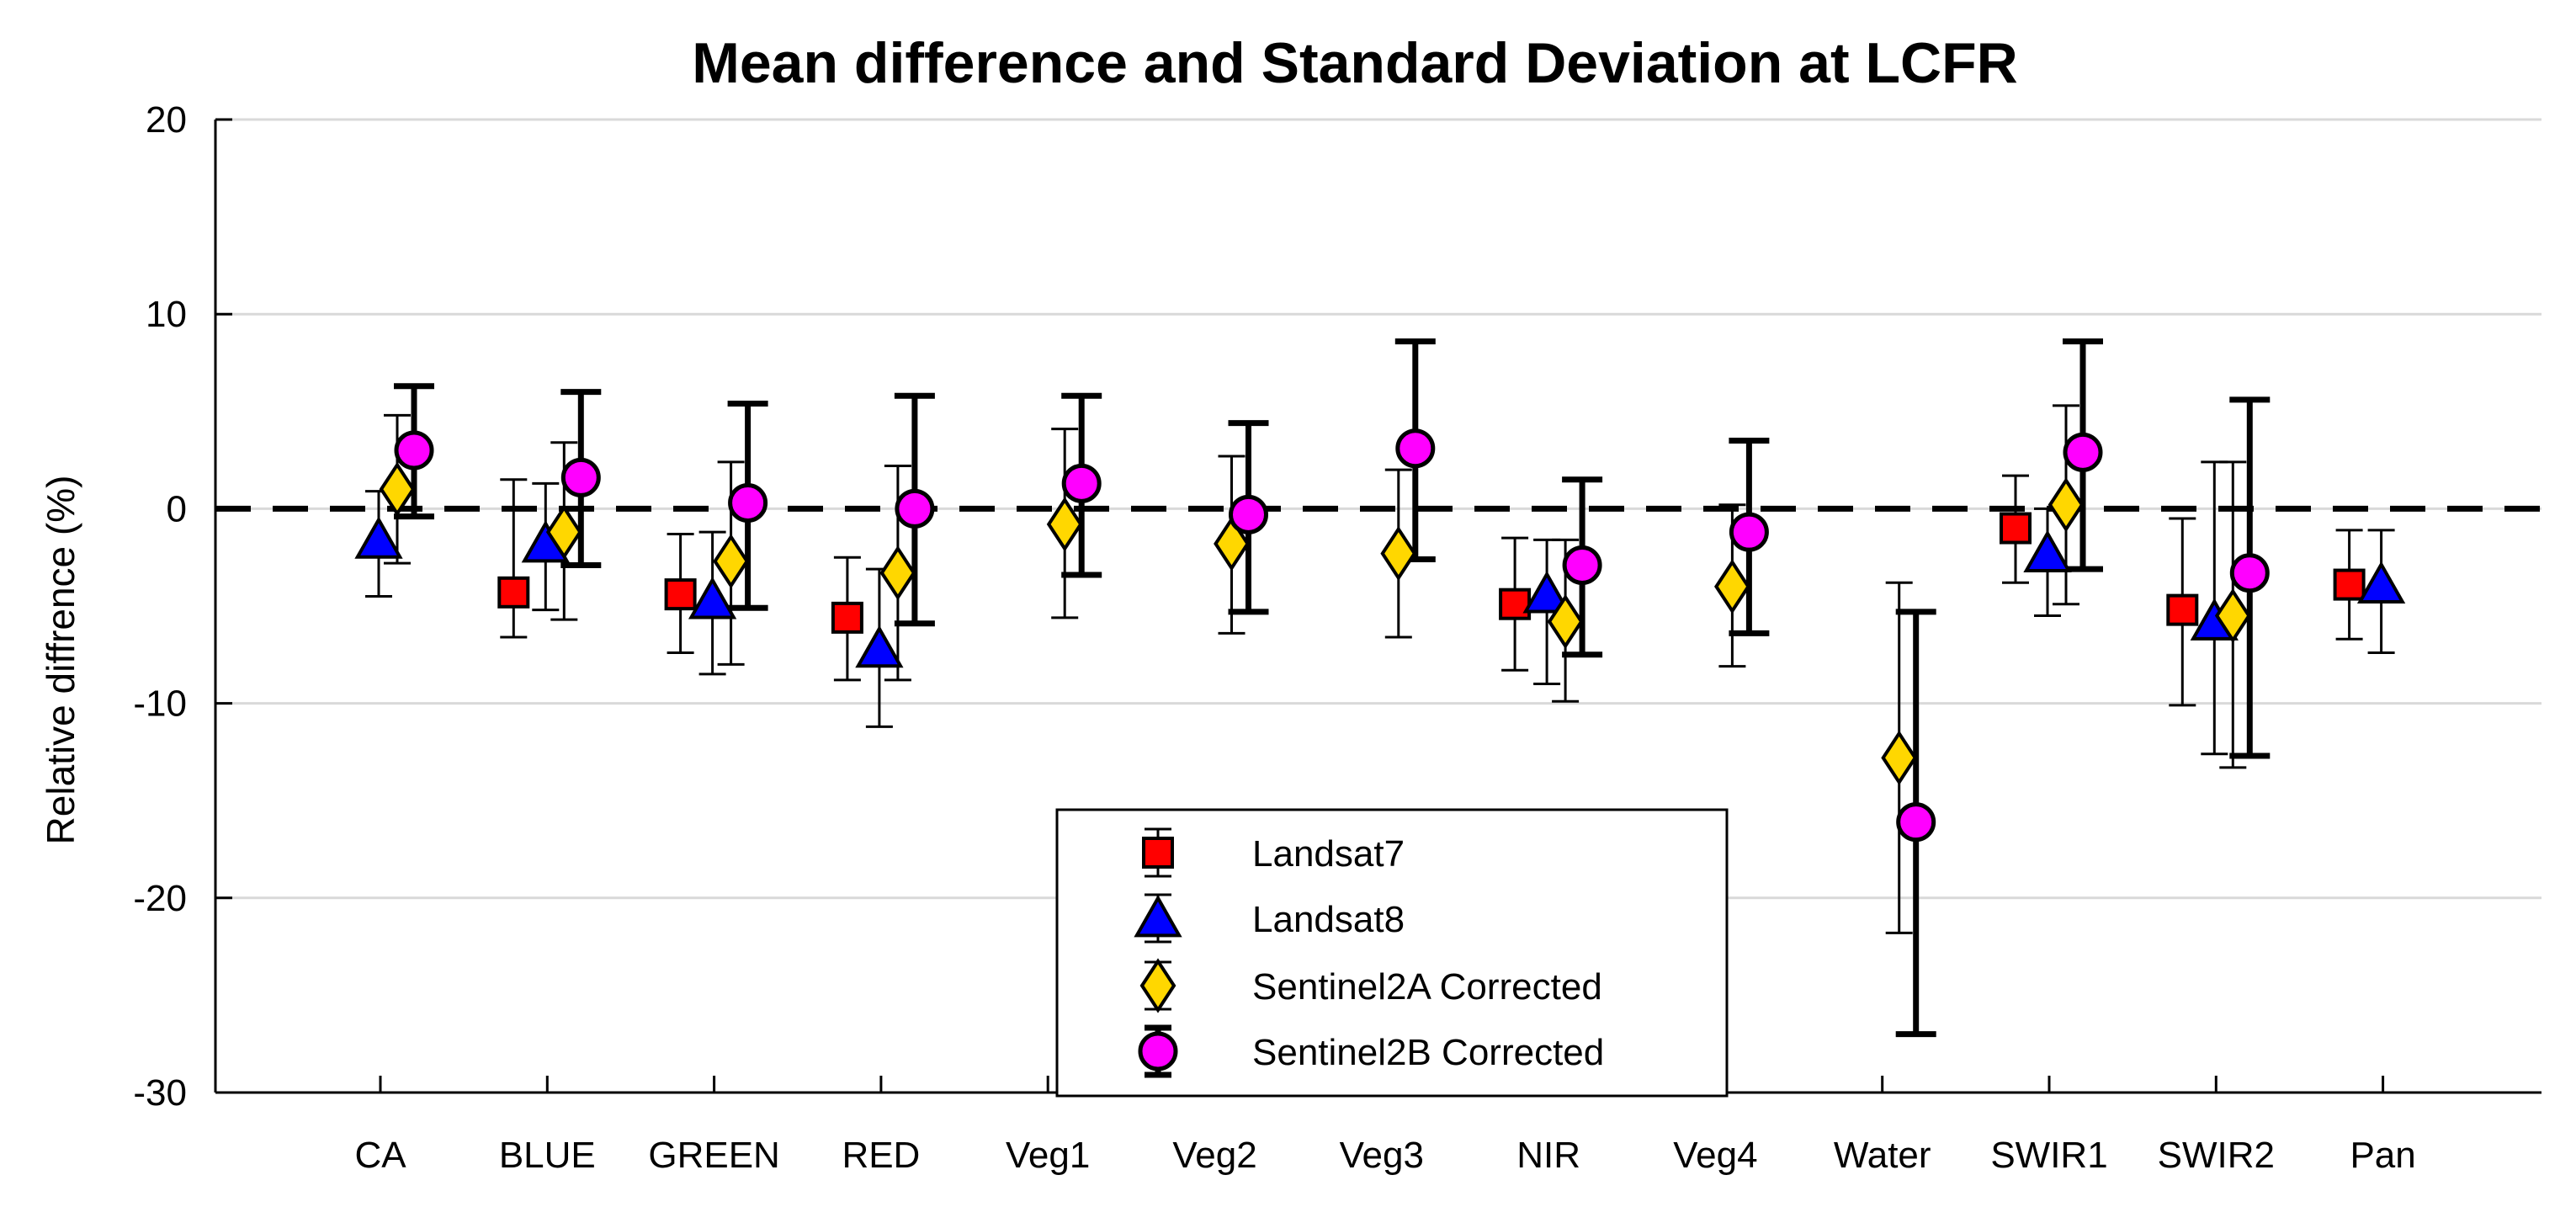 The width and height of the screenshot is (2576, 1207). What do you see at coordinates (1582, 565) in the screenshot?
I see `sentinel2b-corrected-nir-point` at bounding box center [1582, 565].